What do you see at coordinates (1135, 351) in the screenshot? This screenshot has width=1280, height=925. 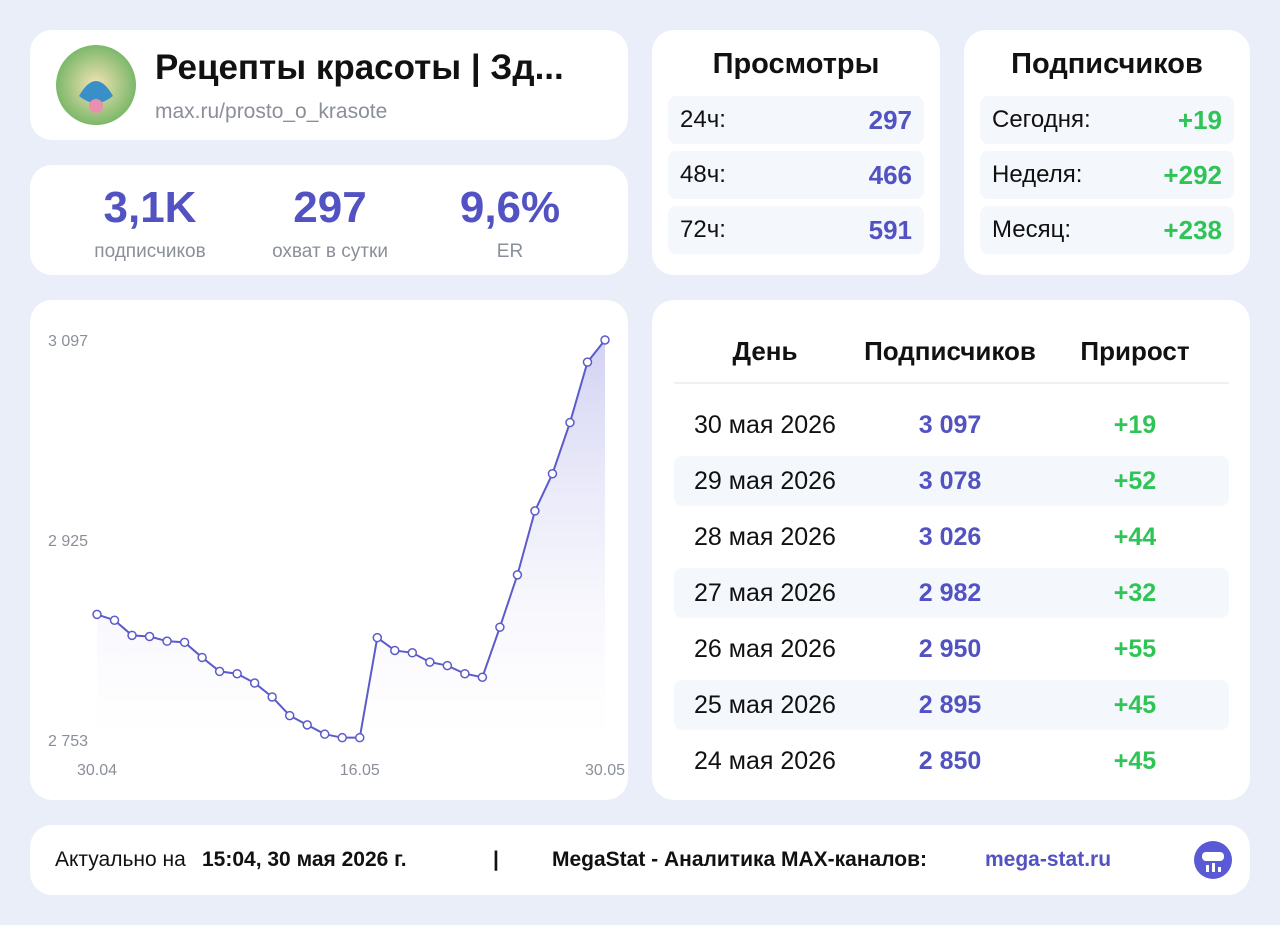 I see `table-header: Прирост` at bounding box center [1135, 351].